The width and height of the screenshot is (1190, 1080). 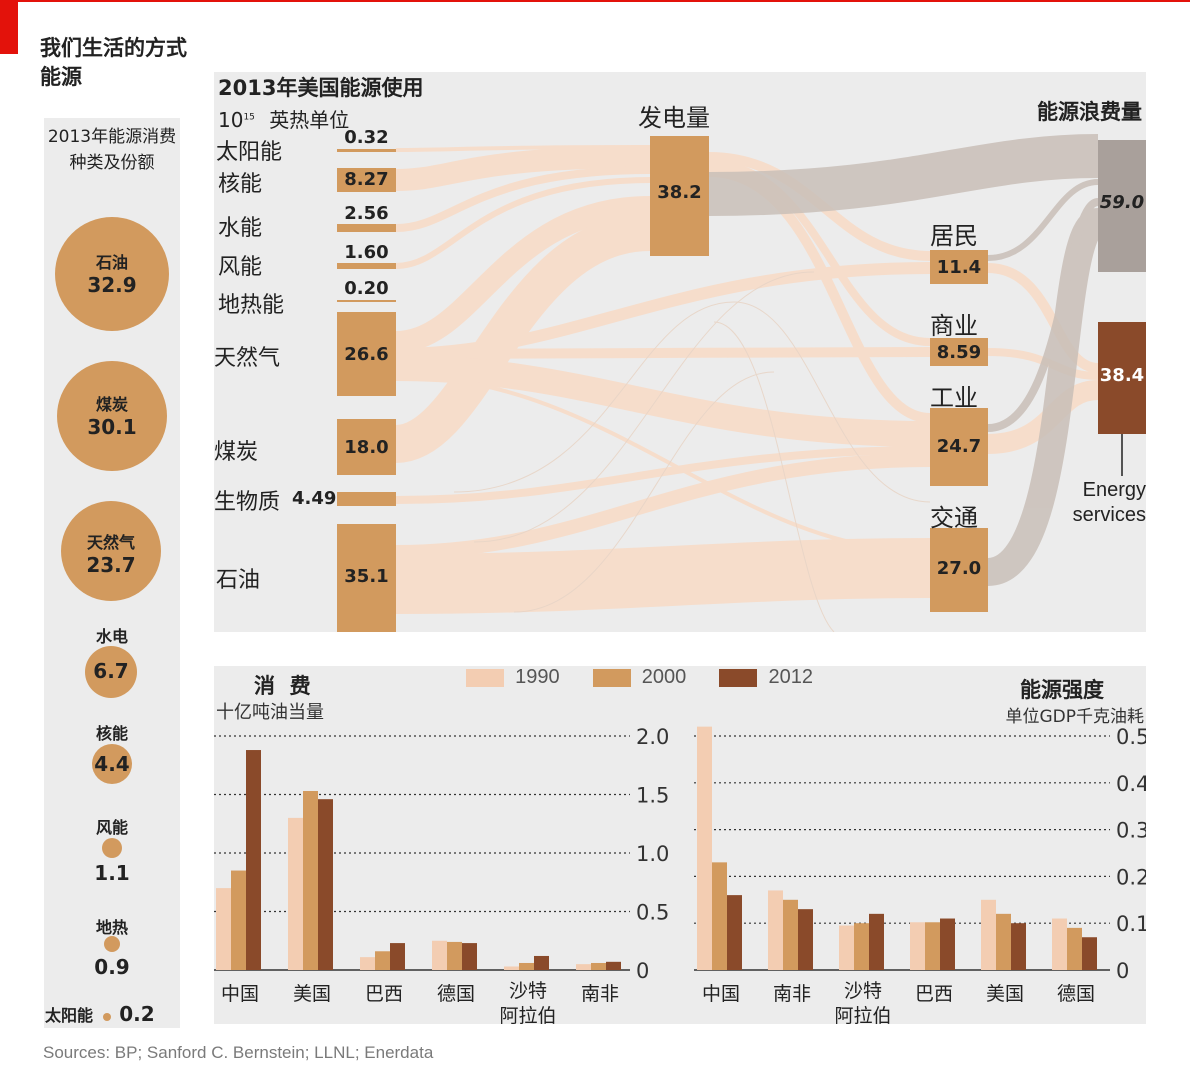 What do you see at coordinates (366, 180) in the screenshot?
I see `node-nuclear` at bounding box center [366, 180].